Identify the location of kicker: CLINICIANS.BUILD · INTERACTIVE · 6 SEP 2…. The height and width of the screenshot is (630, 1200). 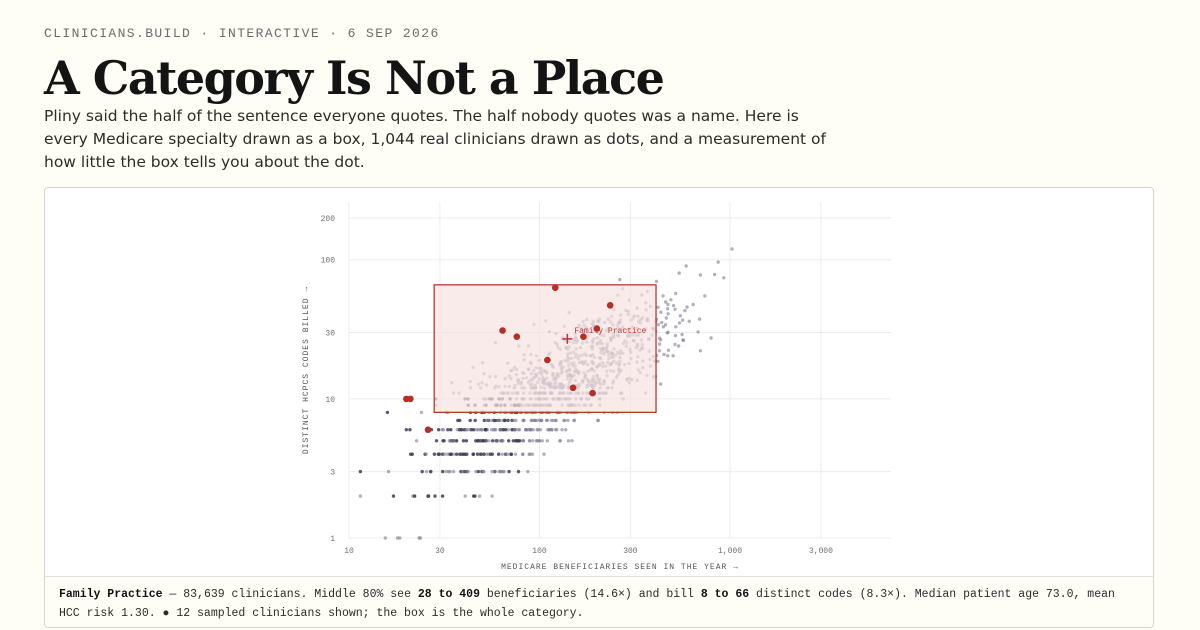
(242, 33).